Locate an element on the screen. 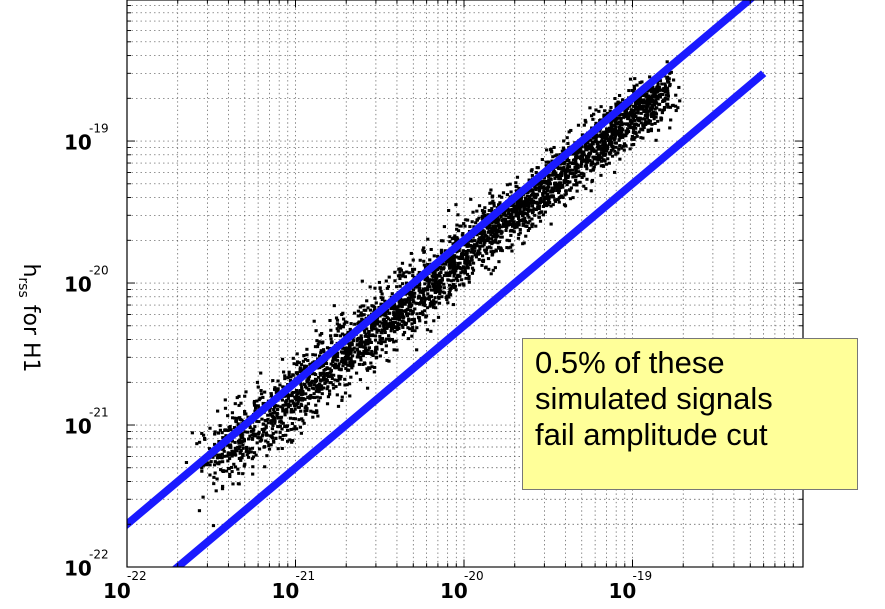 The width and height of the screenshot is (885, 609). x-tick-label-base: 10 is located at coordinates (117, 591).